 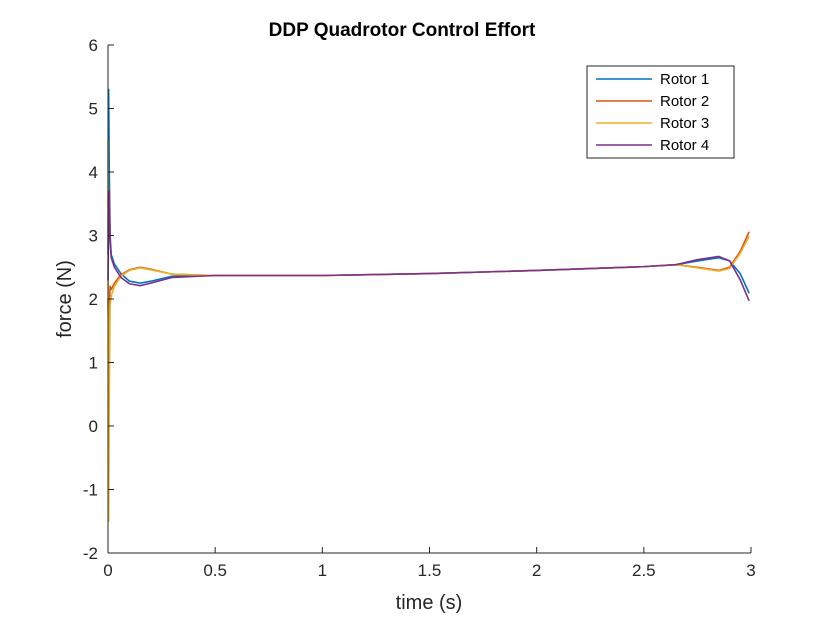 I want to click on y-tick-label: 2, so click(x=93, y=299).